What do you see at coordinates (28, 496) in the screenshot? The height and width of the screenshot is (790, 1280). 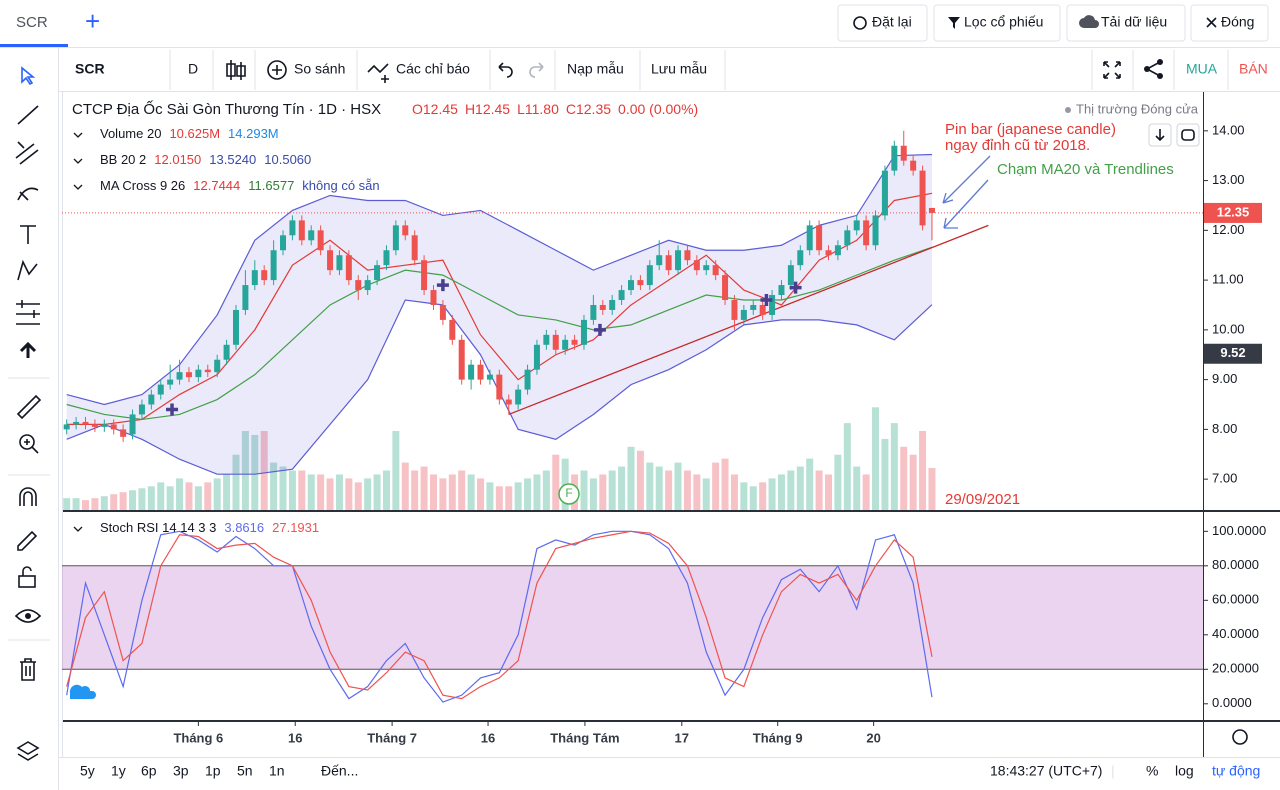 I see `magnet-tool` at bounding box center [28, 496].